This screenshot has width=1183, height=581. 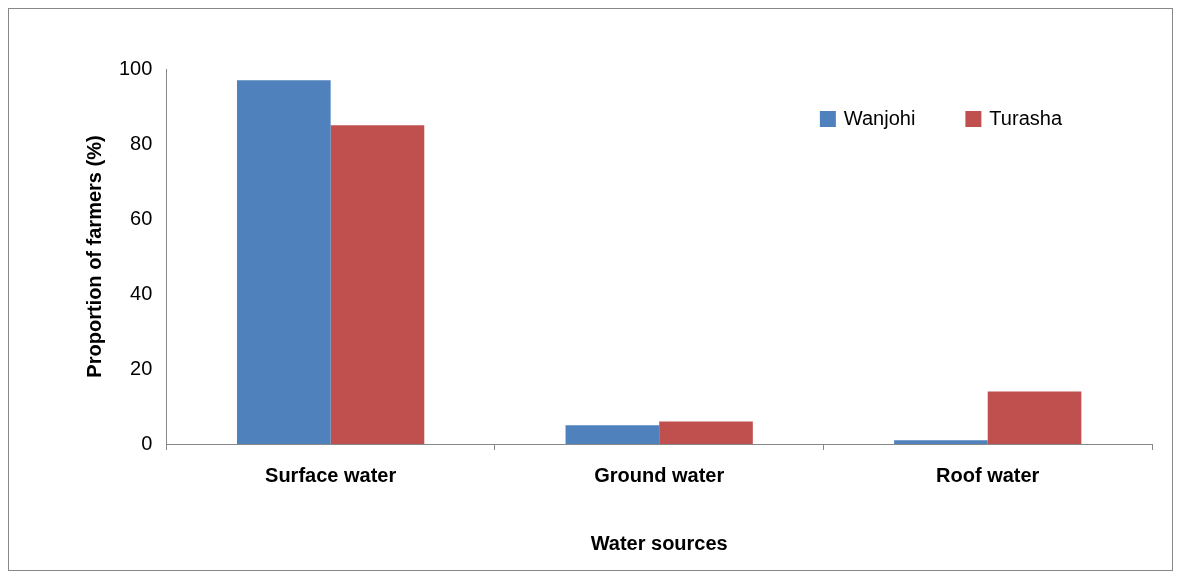 I want to click on y-tick-label: 60, so click(x=141, y=217).